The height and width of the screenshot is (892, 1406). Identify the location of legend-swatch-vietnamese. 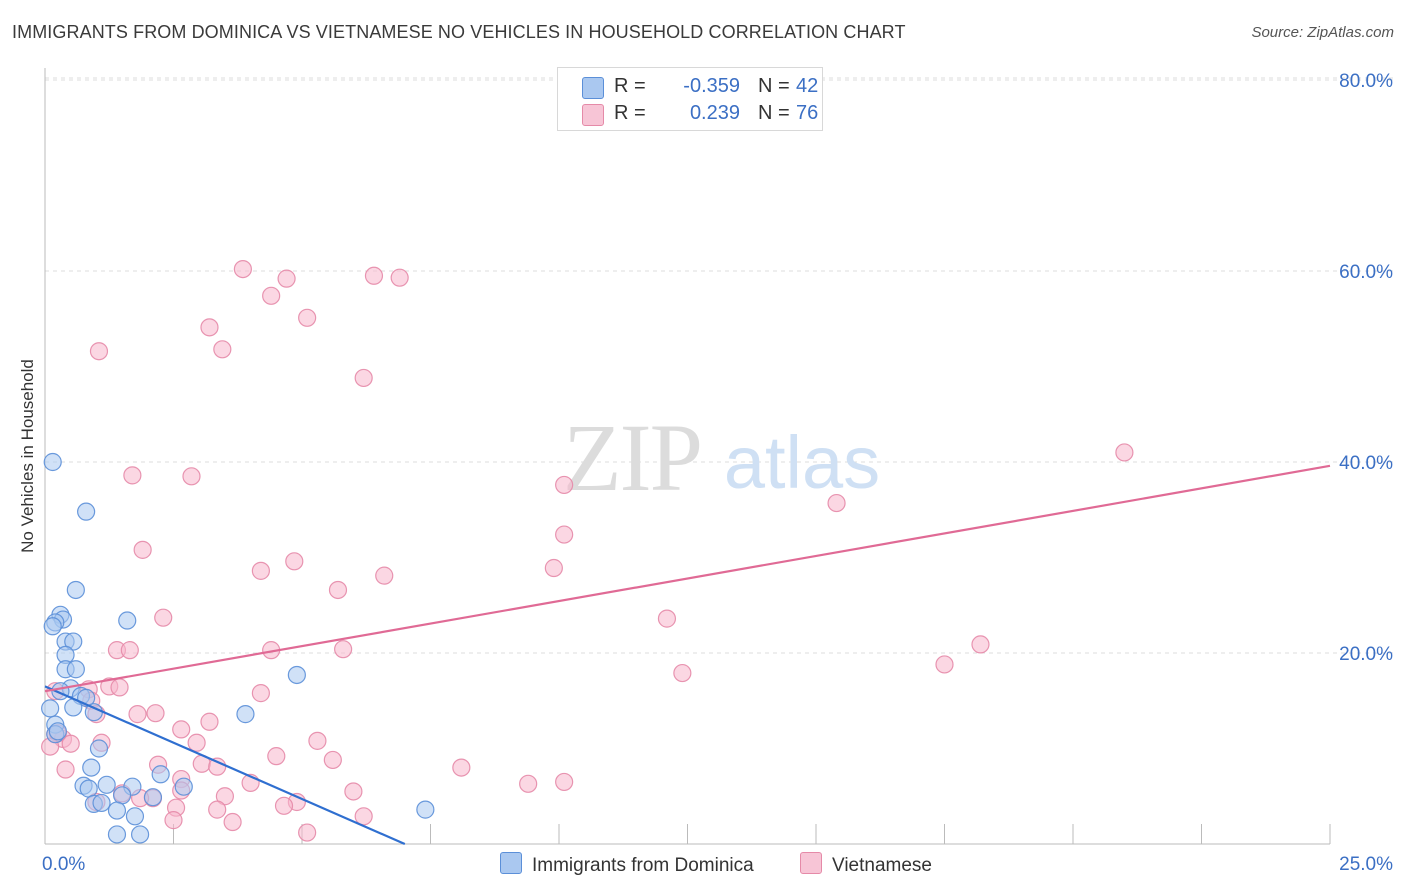
(593, 115).